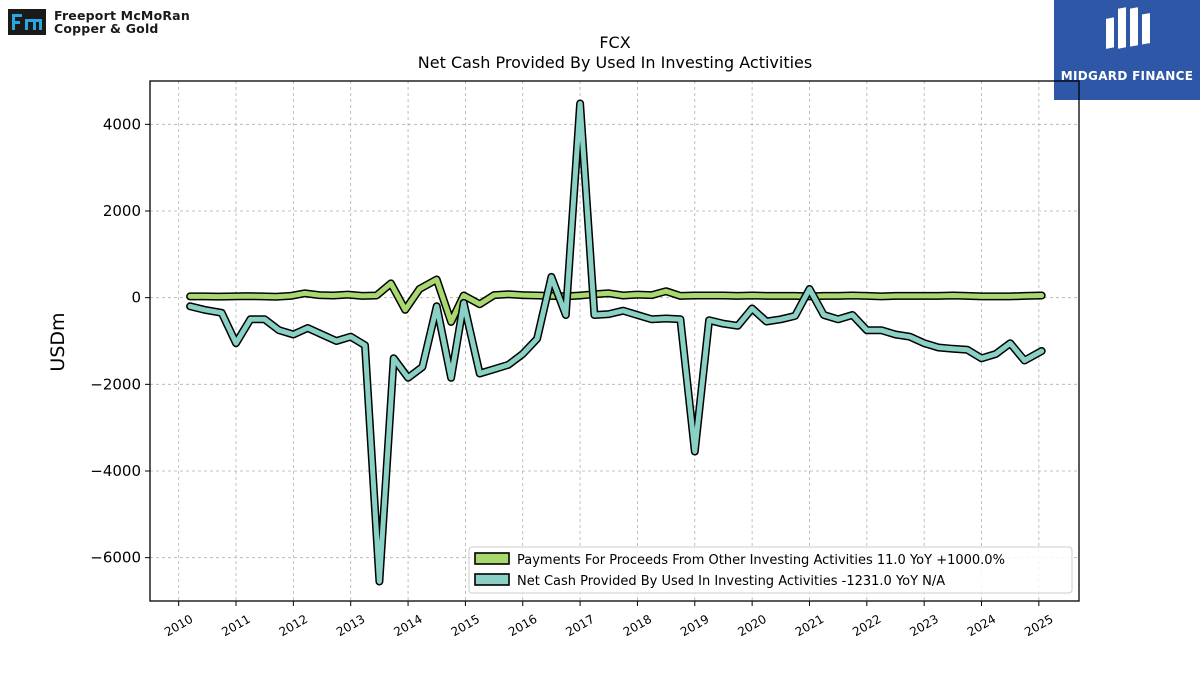  I want to click on x-tick-label: 2017, so click(579, 625).